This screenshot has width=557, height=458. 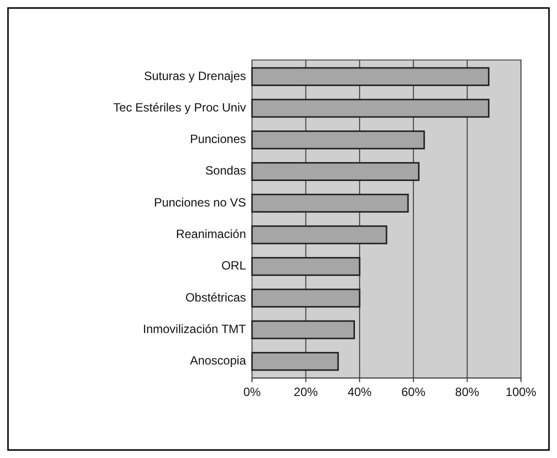 What do you see at coordinates (195, 75) in the screenshot?
I see `y-tick-label: Suturas y Drenajes` at bounding box center [195, 75].